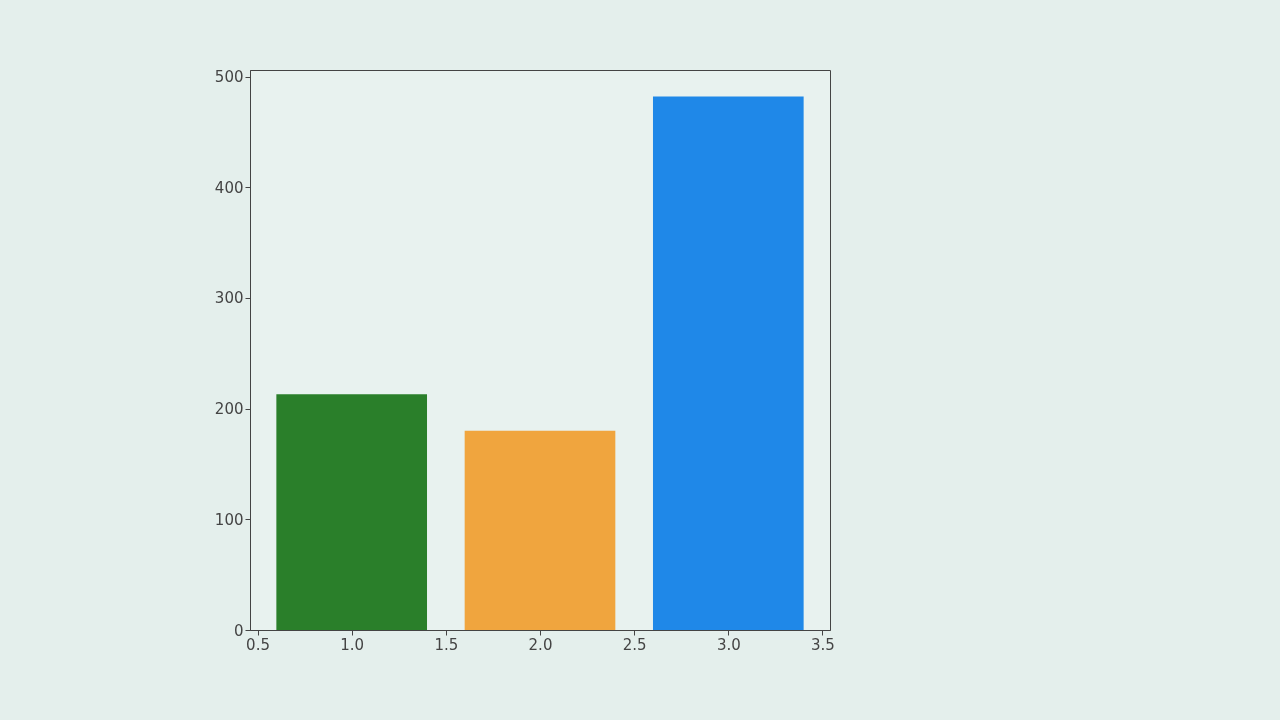 This screenshot has width=1280, height=720. I want to click on y-tick-label: 500, so click(229, 77).